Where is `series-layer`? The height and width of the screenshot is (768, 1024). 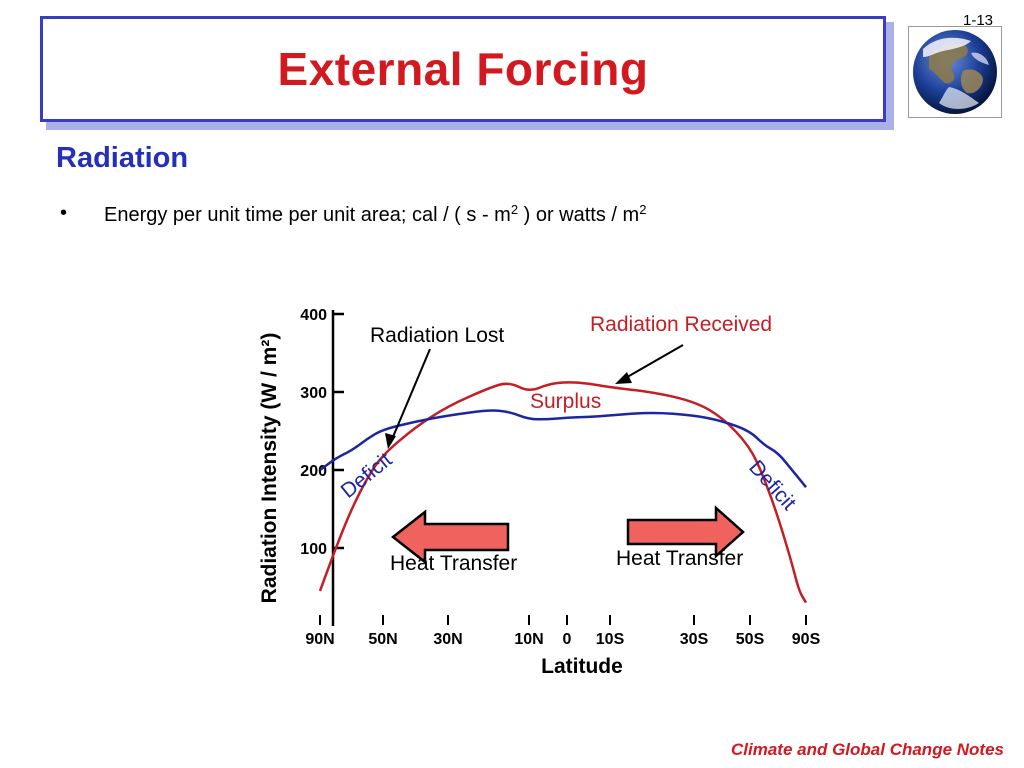 series-layer is located at coordinates (563, 492).